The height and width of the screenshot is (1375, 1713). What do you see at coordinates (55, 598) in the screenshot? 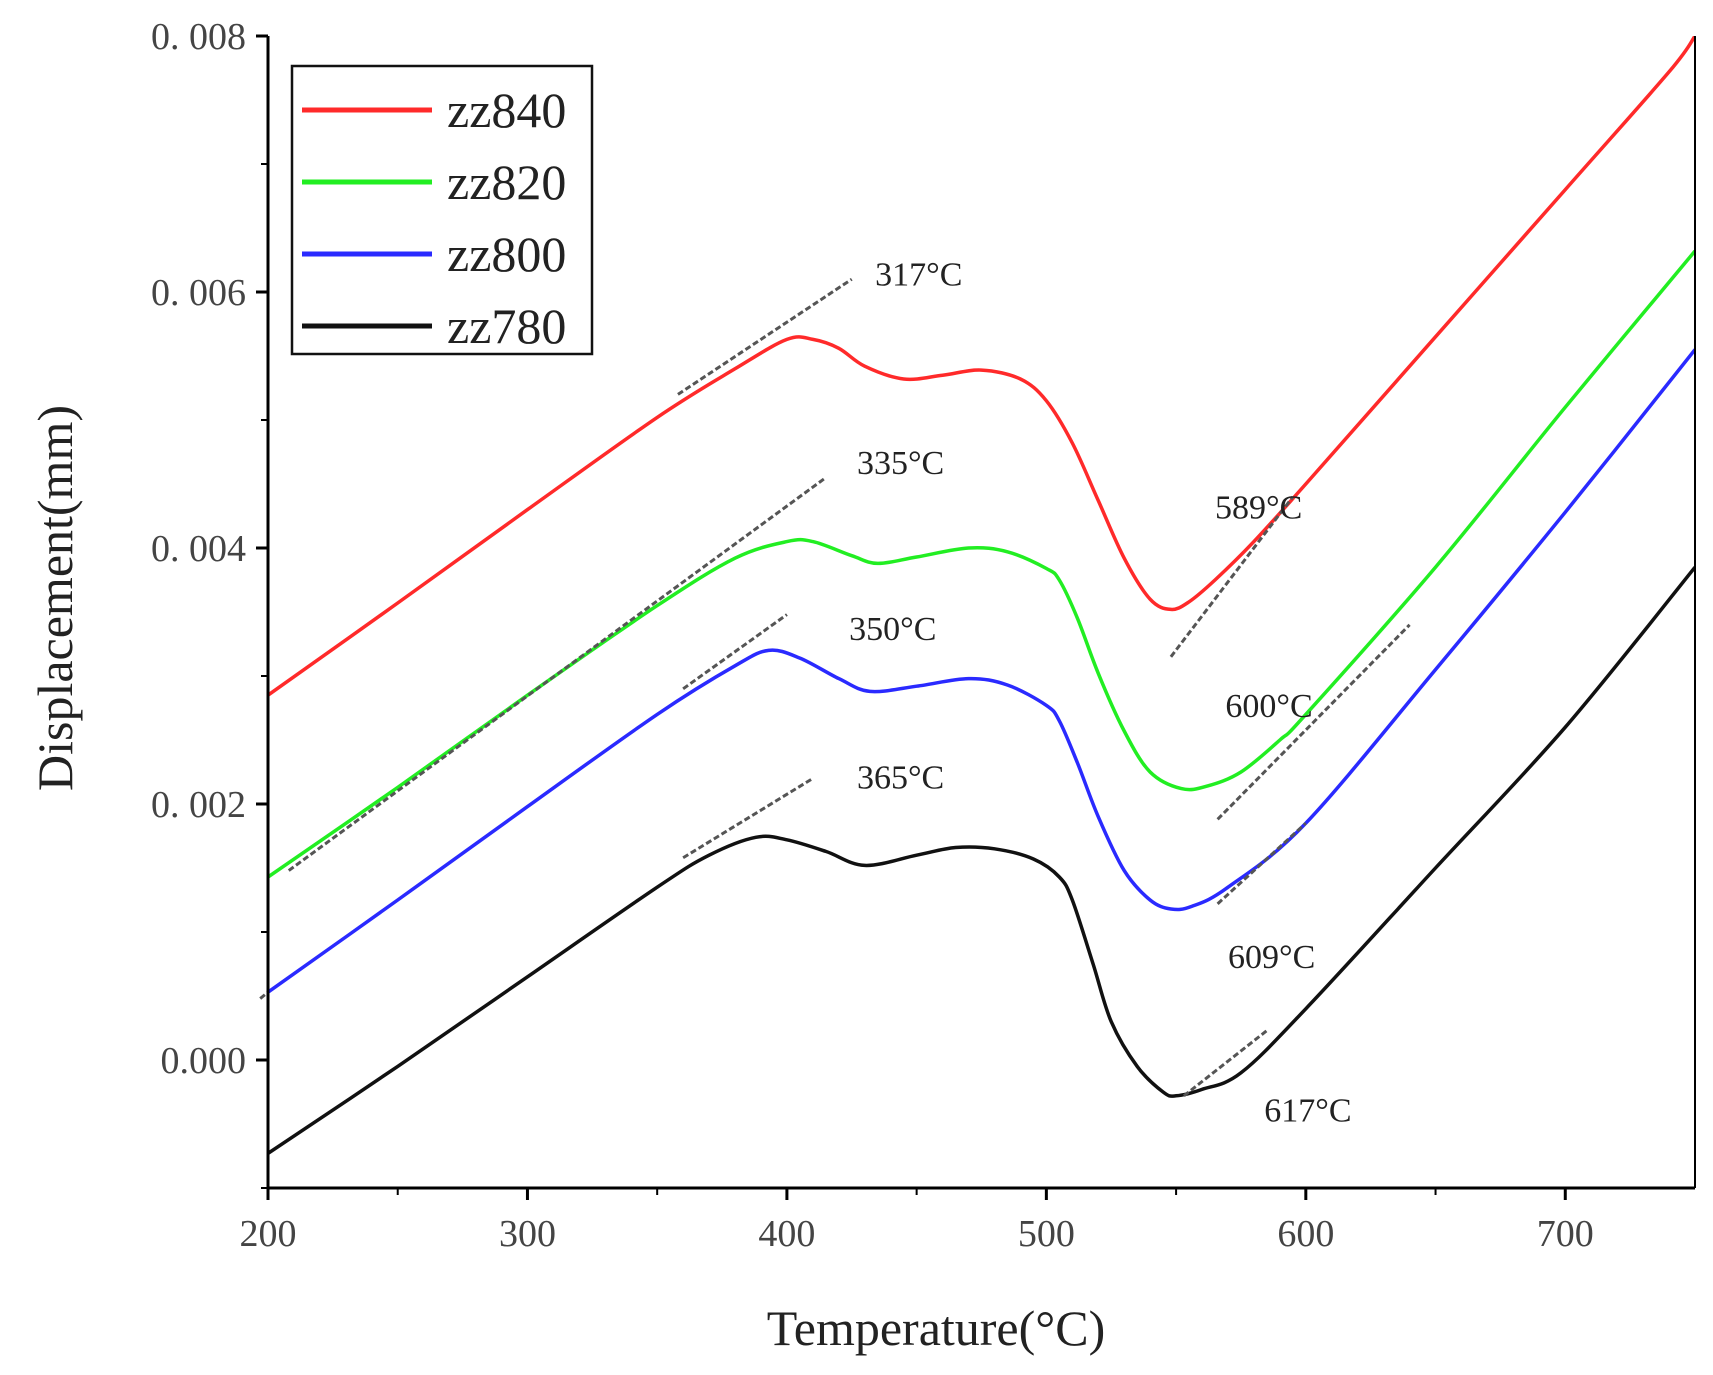
I see `y-axis-label: Displacement(mm)` at bounding box center [55, 598].